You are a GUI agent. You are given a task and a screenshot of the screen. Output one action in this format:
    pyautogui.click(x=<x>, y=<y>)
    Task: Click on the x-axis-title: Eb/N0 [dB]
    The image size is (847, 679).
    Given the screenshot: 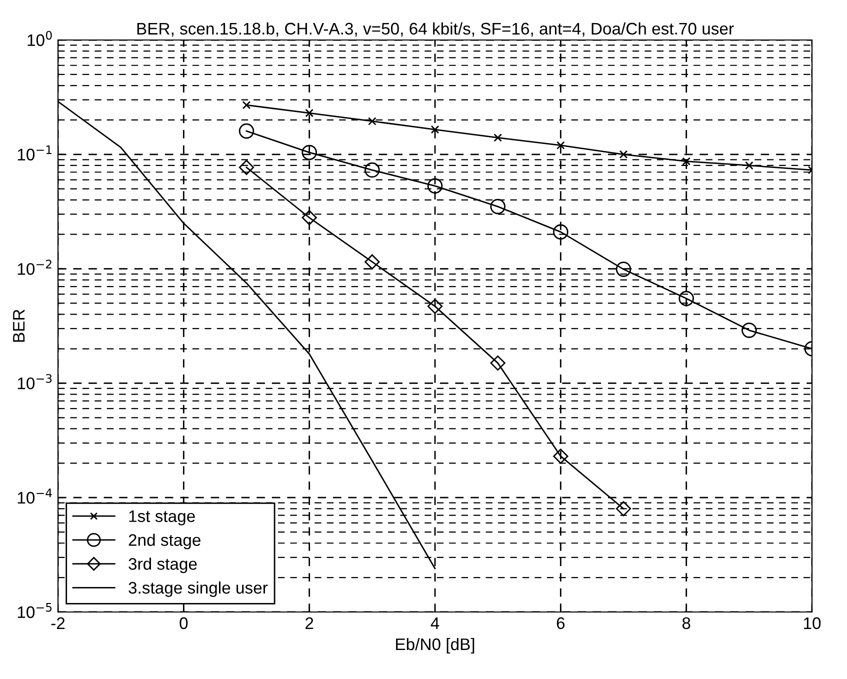 What is the action you would take?
    pyautogui.click(x=435, y=646)
    